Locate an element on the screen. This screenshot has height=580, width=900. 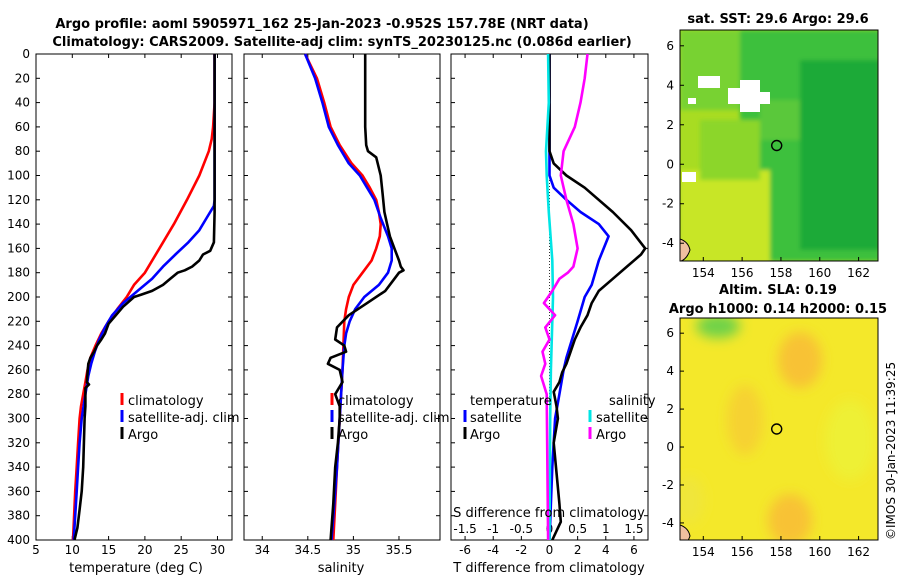
y-tick-label: 20 is located at coordinates (22, 78).